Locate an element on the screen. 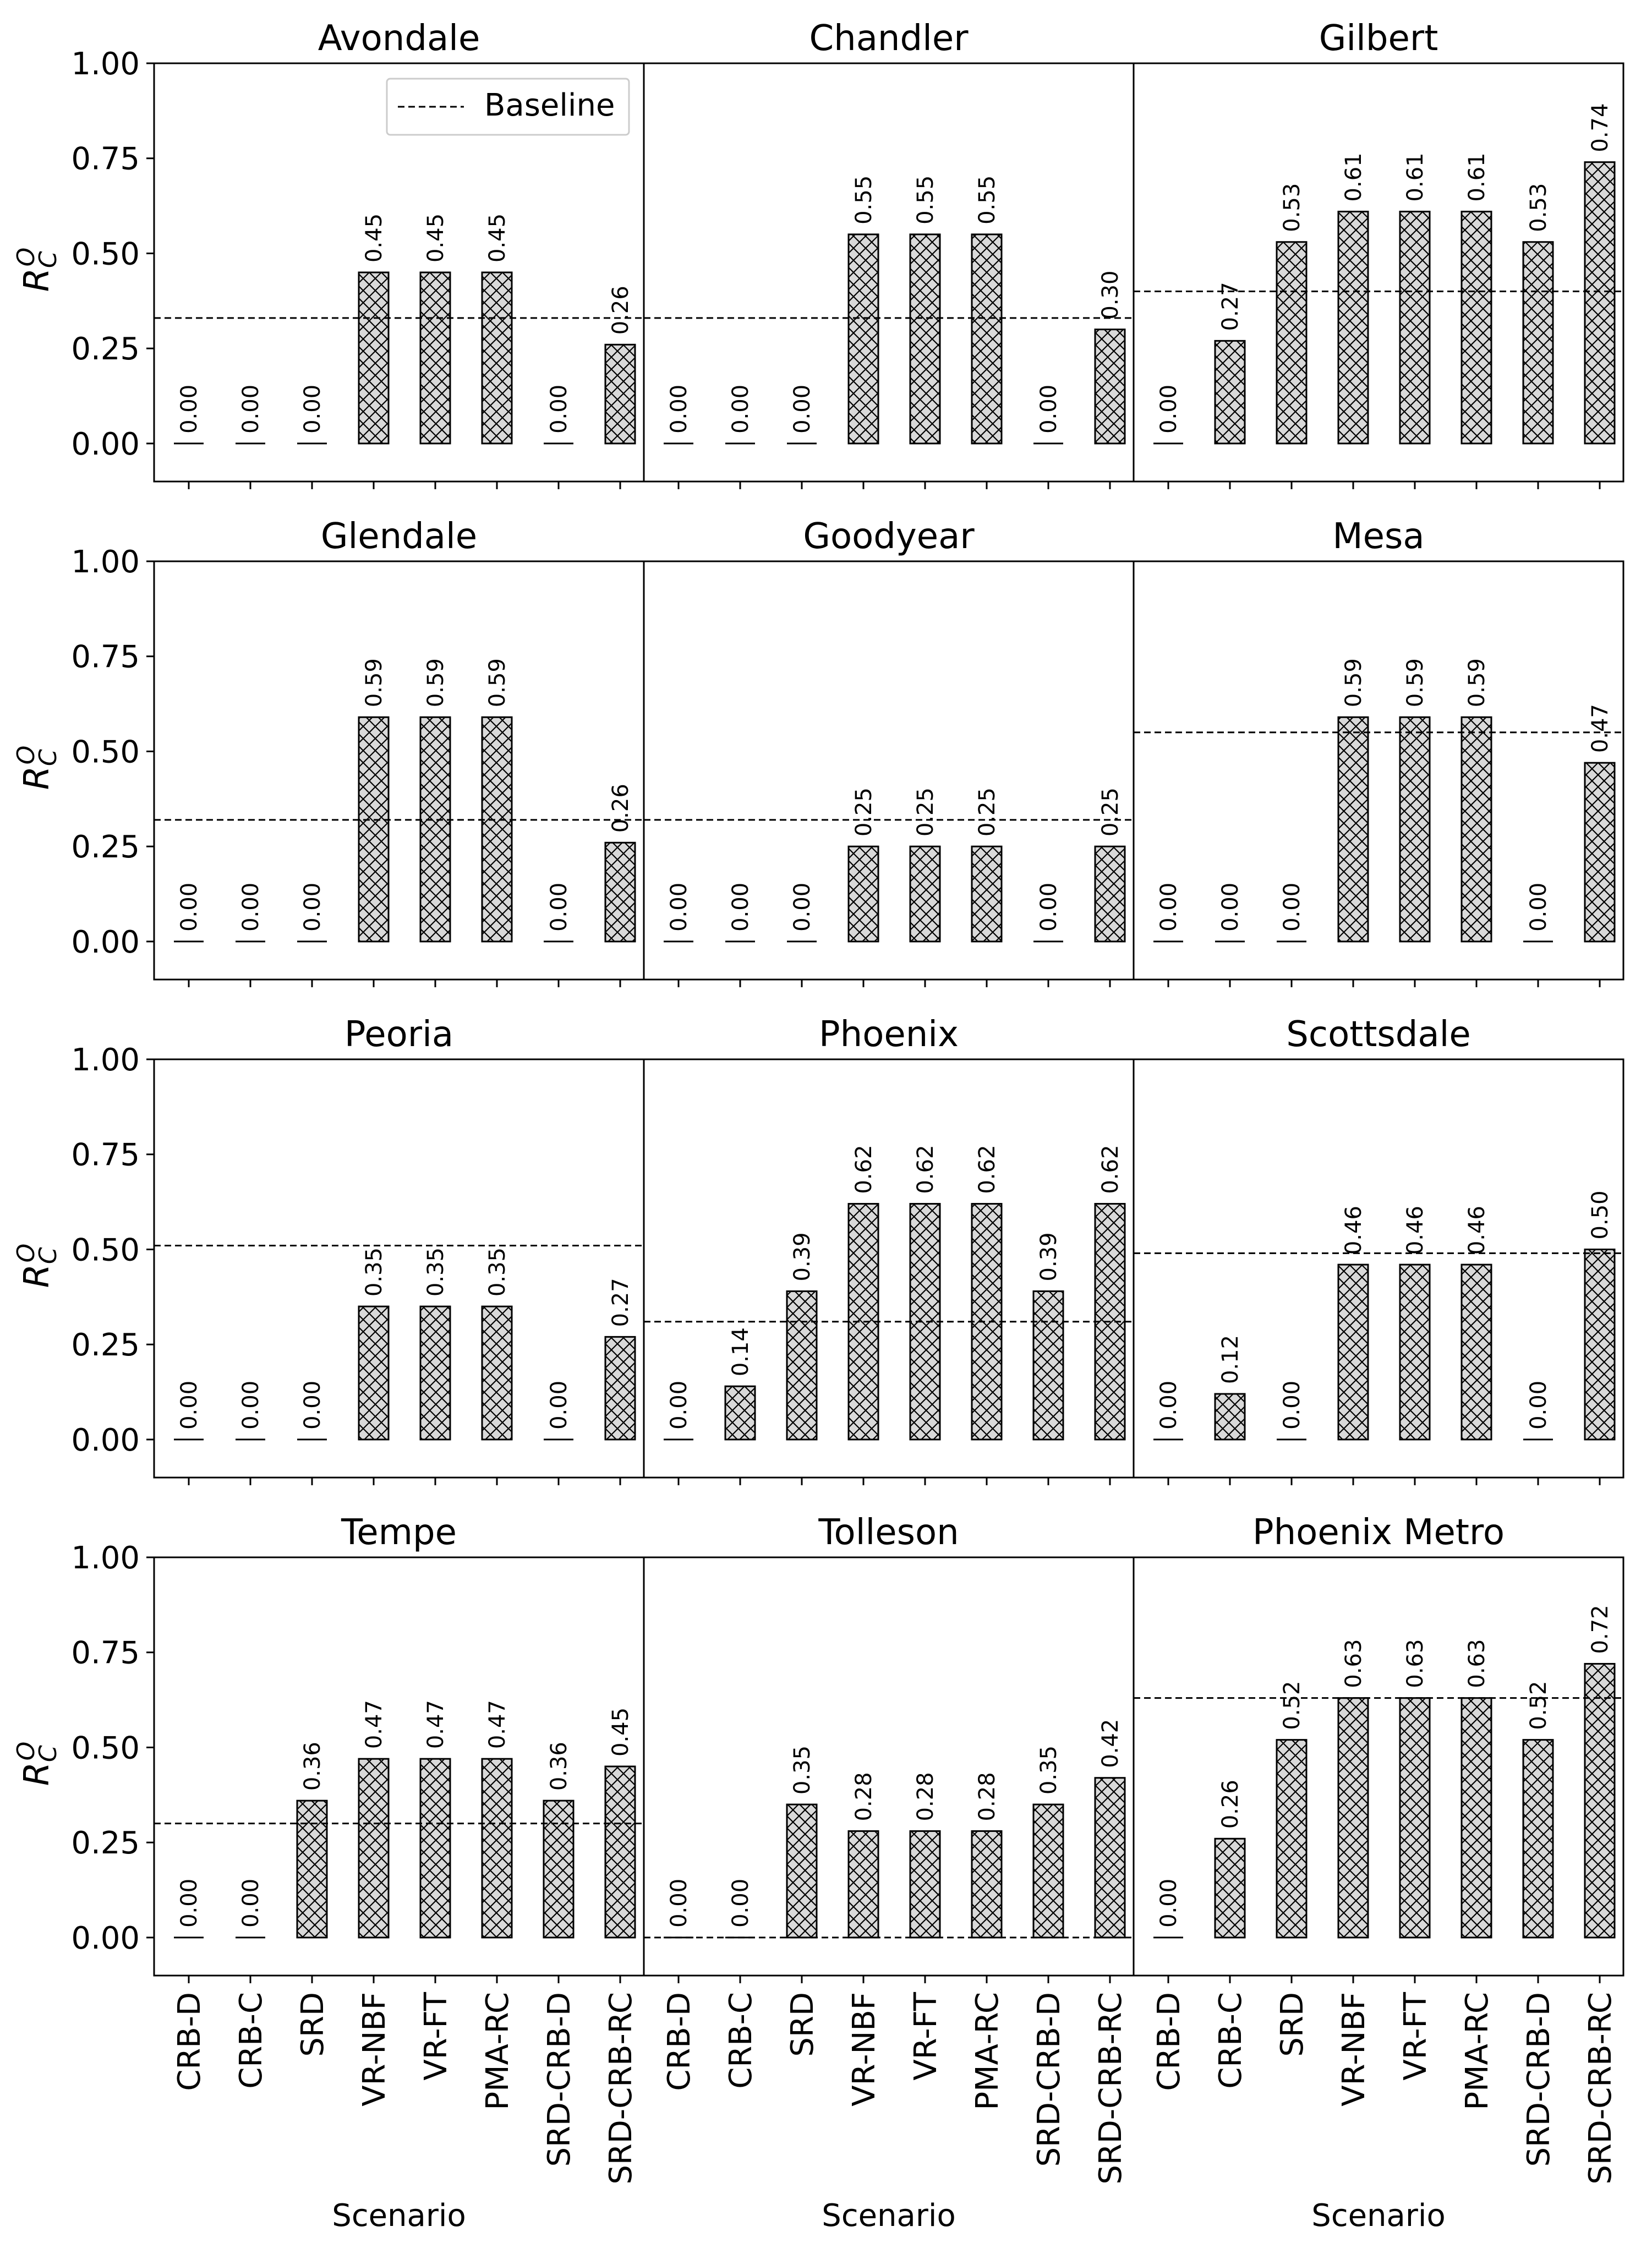 The height and width of the screenshot is (2243, 1652). panel-phoenix: Phoenix 0.00 0.14 0.39 0.62 0.62 0.62 0.39 0.62 is located at coordinates (889, 1249).